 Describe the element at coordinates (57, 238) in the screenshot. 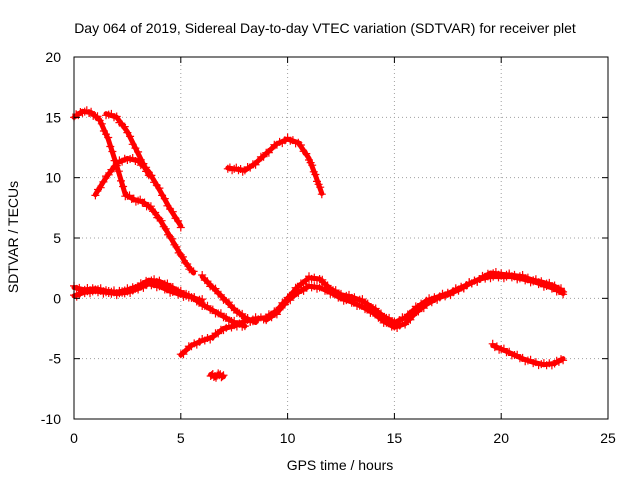

I see `y-tick-label: 5` at that location.